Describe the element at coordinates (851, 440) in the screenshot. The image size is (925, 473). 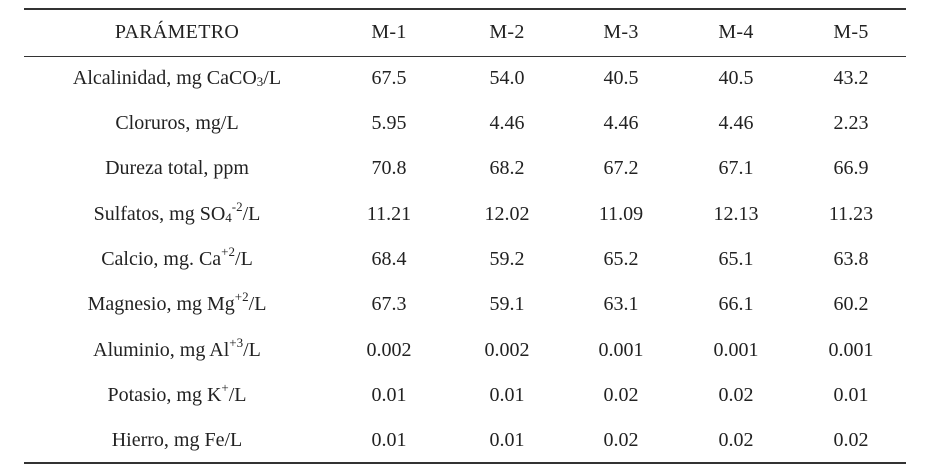
I see `value-cell-m5: 0.02` at that location.